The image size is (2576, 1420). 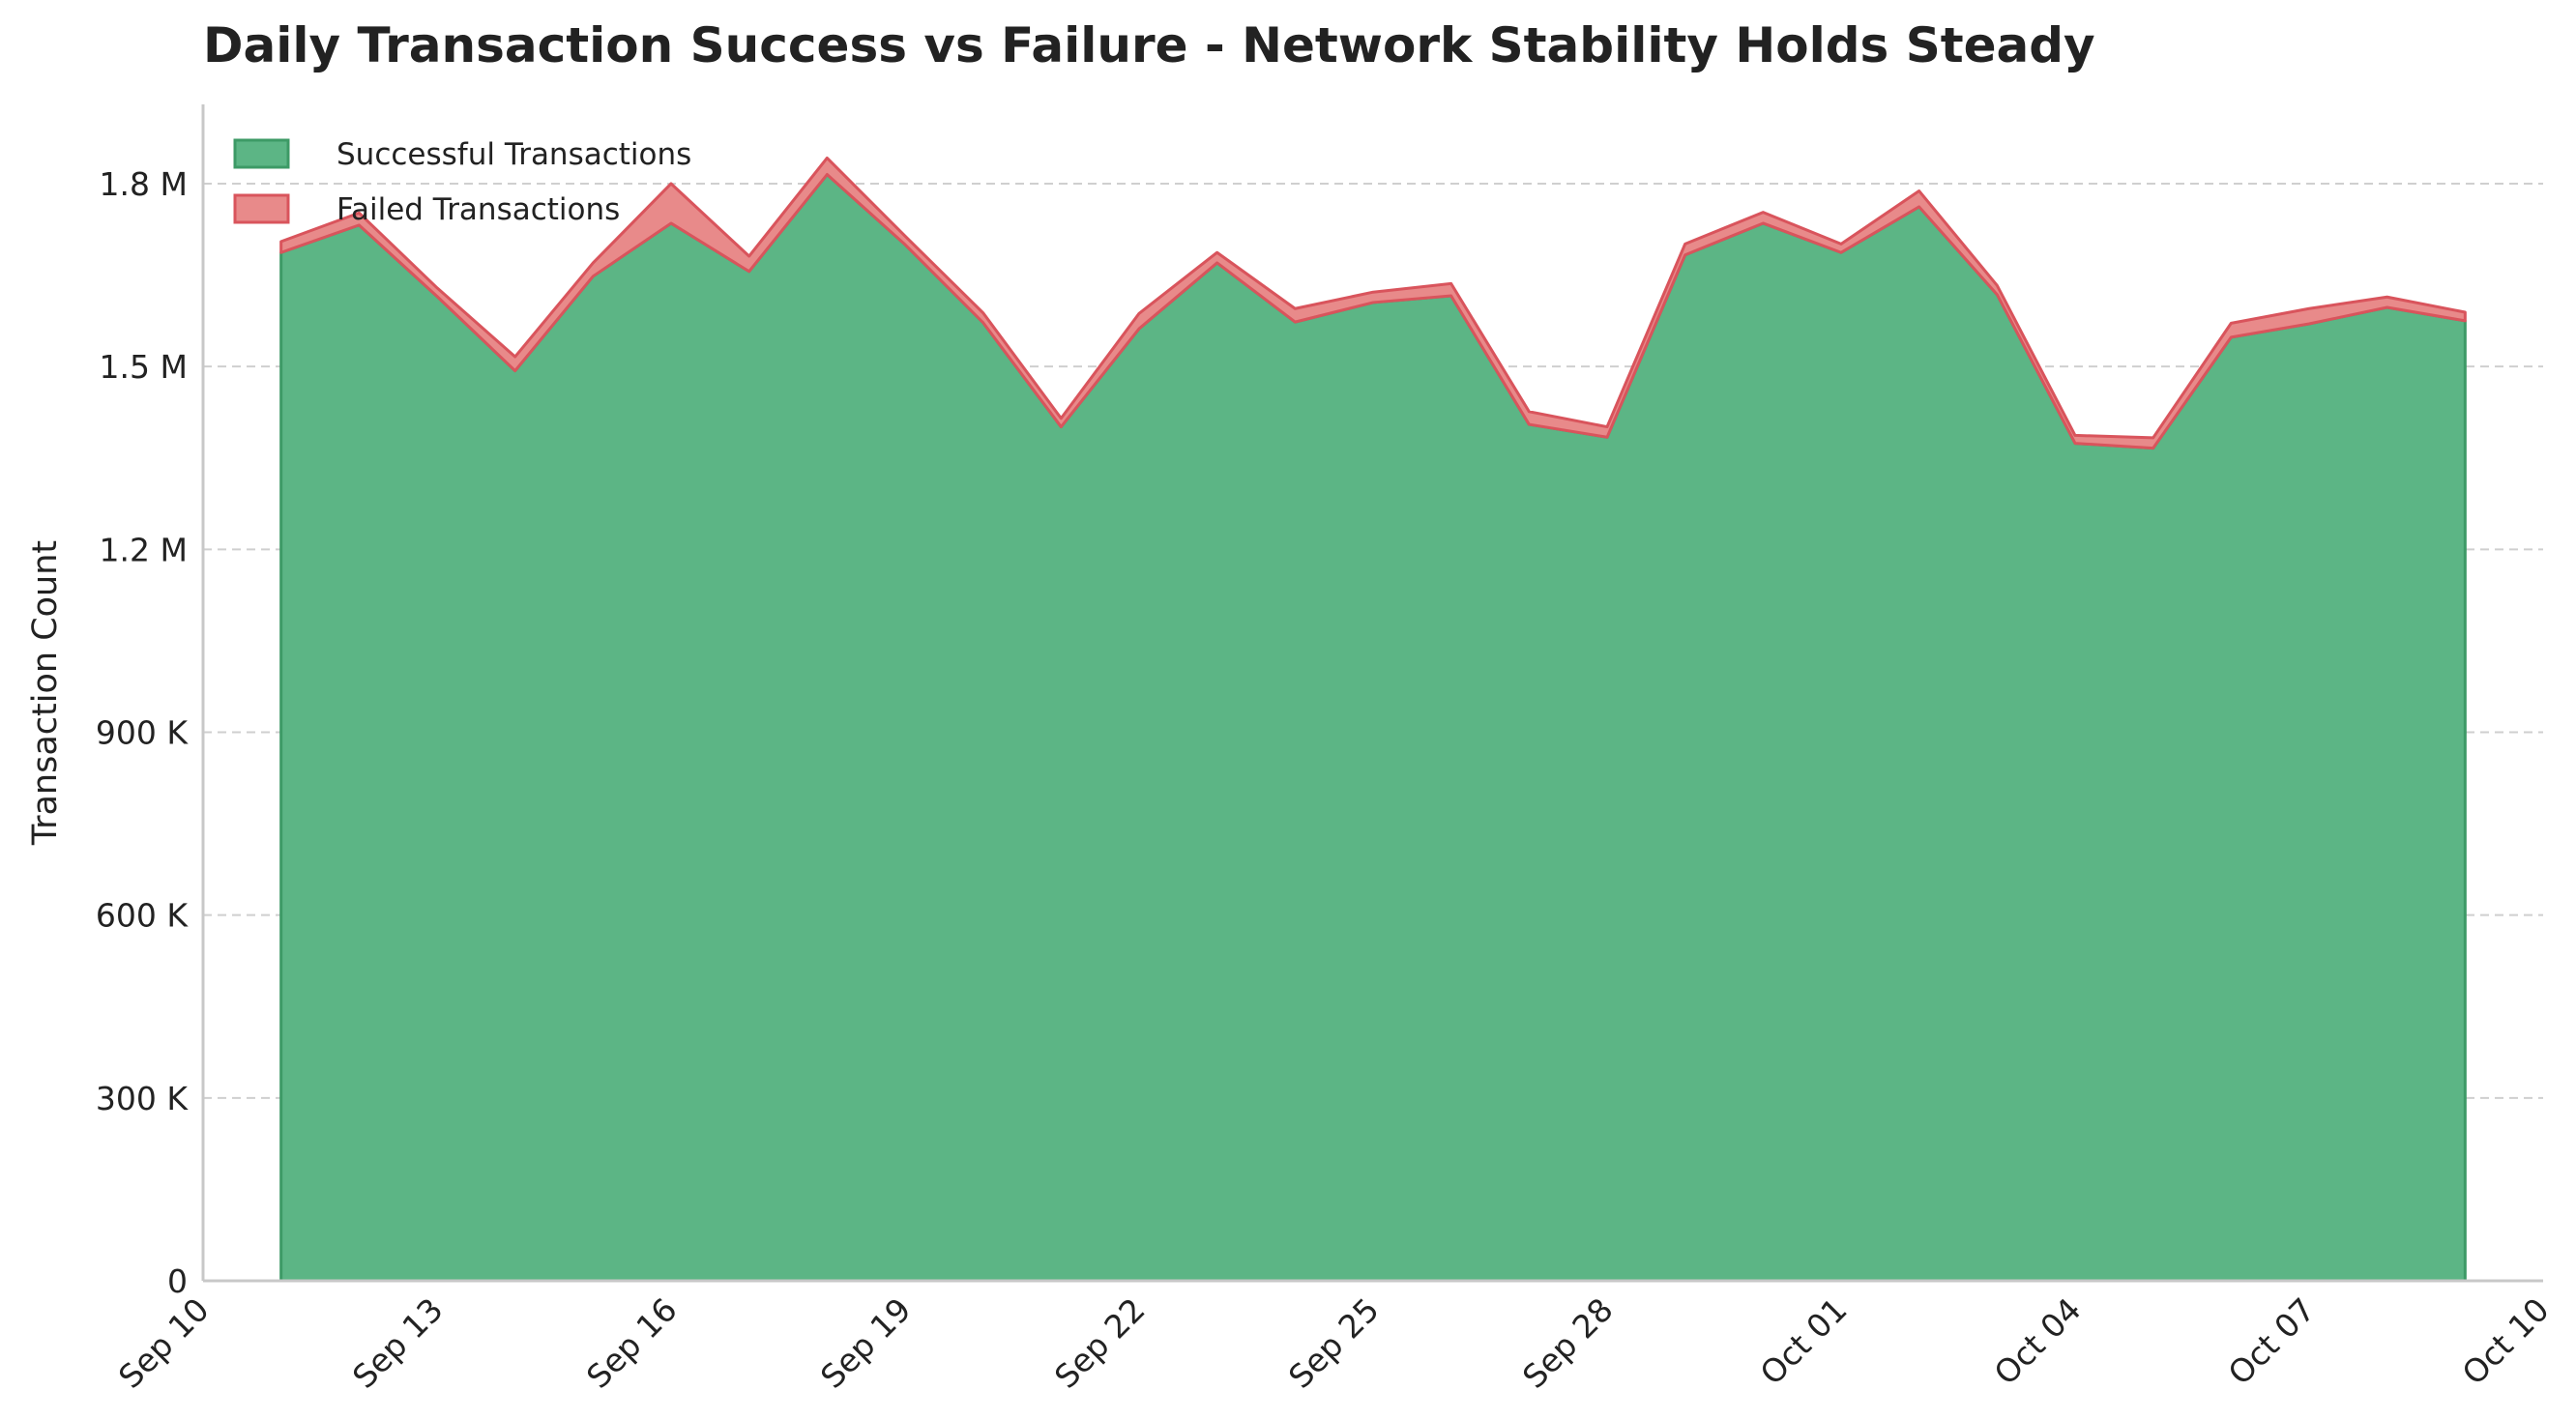 I want to click on y-tick-label: 900 K, so click(x=142, y=732).